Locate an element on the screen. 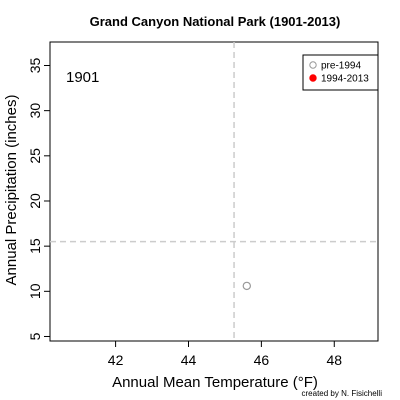 This screenshot has height=400, width=400. x-tick-label: 46 is located at coordinates (262, 360).